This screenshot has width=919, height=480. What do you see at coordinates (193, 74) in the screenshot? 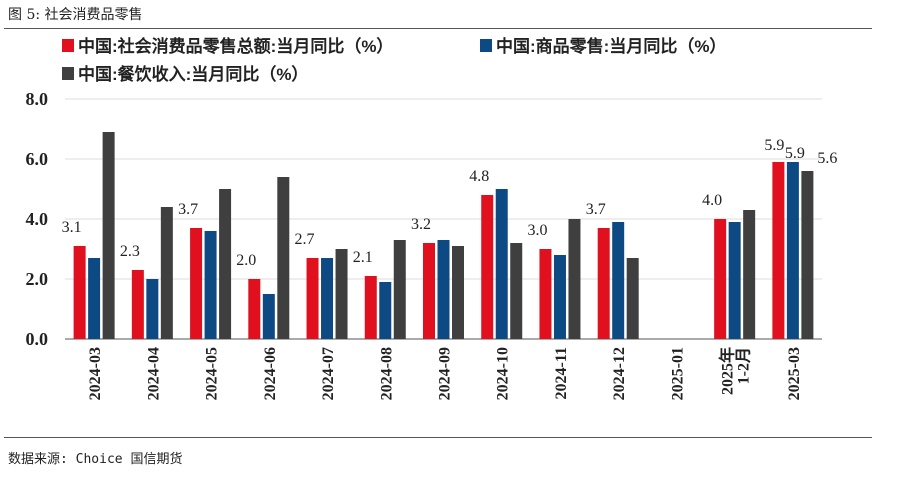
I see `legend-label-2: 中国:餐饮收入:当月同比（%）` at bounding box center [193, 74].